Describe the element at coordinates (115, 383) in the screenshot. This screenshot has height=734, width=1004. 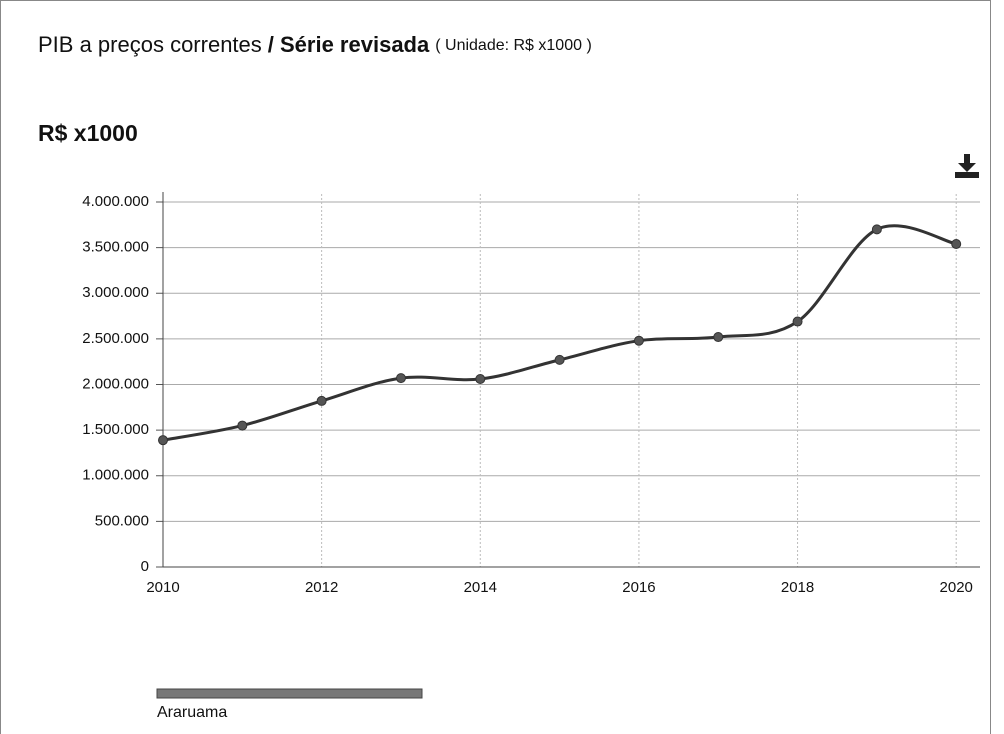
I see `y-tick-label: 2.000.000` at that location.